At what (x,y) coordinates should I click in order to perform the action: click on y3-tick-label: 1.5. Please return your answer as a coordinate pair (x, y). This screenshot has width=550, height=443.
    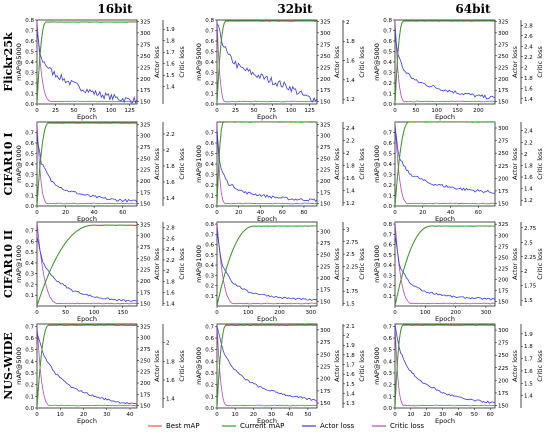
    Looking at the image, I should click on (528, 384).